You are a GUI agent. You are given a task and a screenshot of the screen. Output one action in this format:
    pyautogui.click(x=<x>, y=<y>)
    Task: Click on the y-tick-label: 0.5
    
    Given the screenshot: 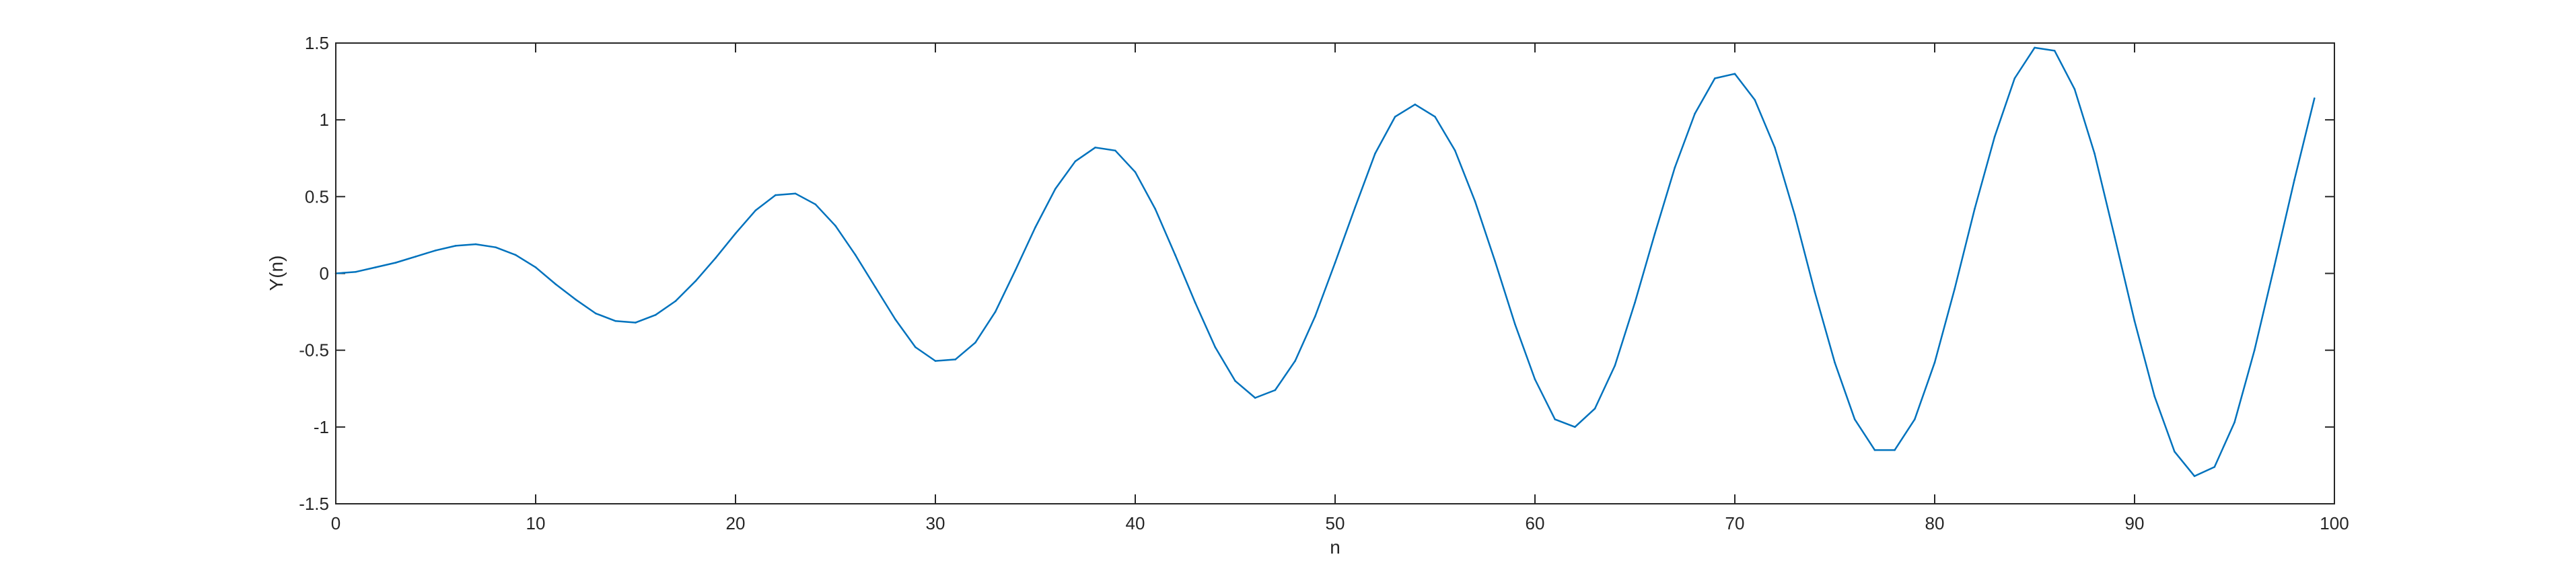 What is the action you would take?
    pyautogui.click(x=317, y=196)
    